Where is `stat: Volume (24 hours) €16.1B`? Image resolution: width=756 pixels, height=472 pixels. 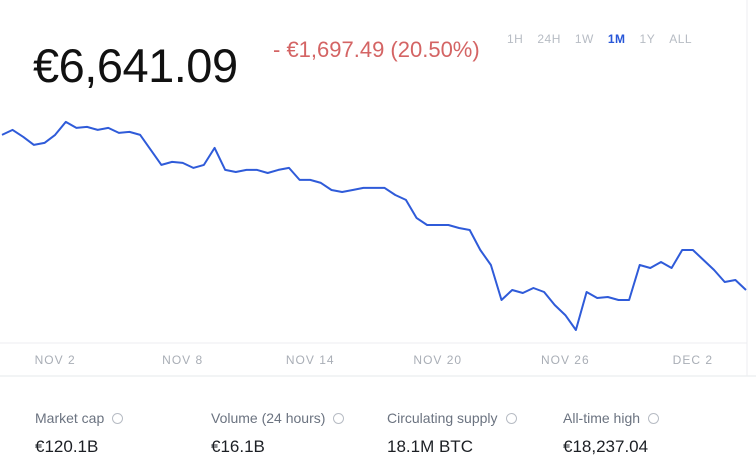 stat: Volume (24 hours) €16.1B is located at coordinates (278, 433).